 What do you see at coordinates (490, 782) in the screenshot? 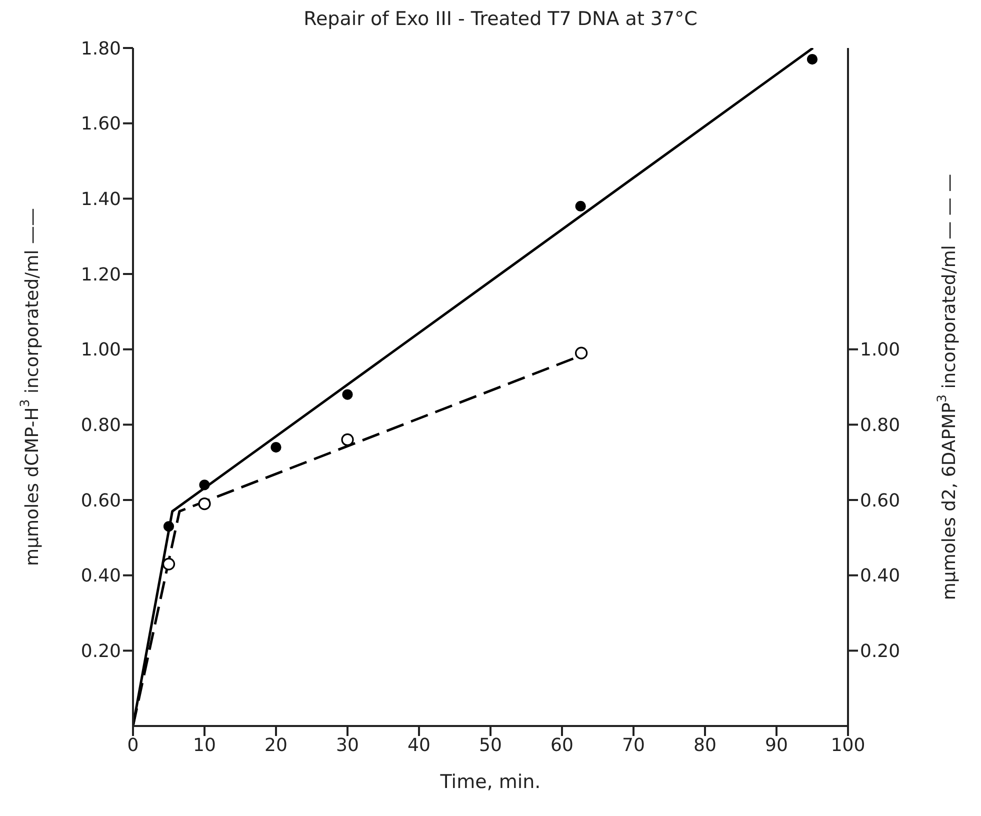
I see `x-axis-title: Time, min.` at bounding box center [490, 782].